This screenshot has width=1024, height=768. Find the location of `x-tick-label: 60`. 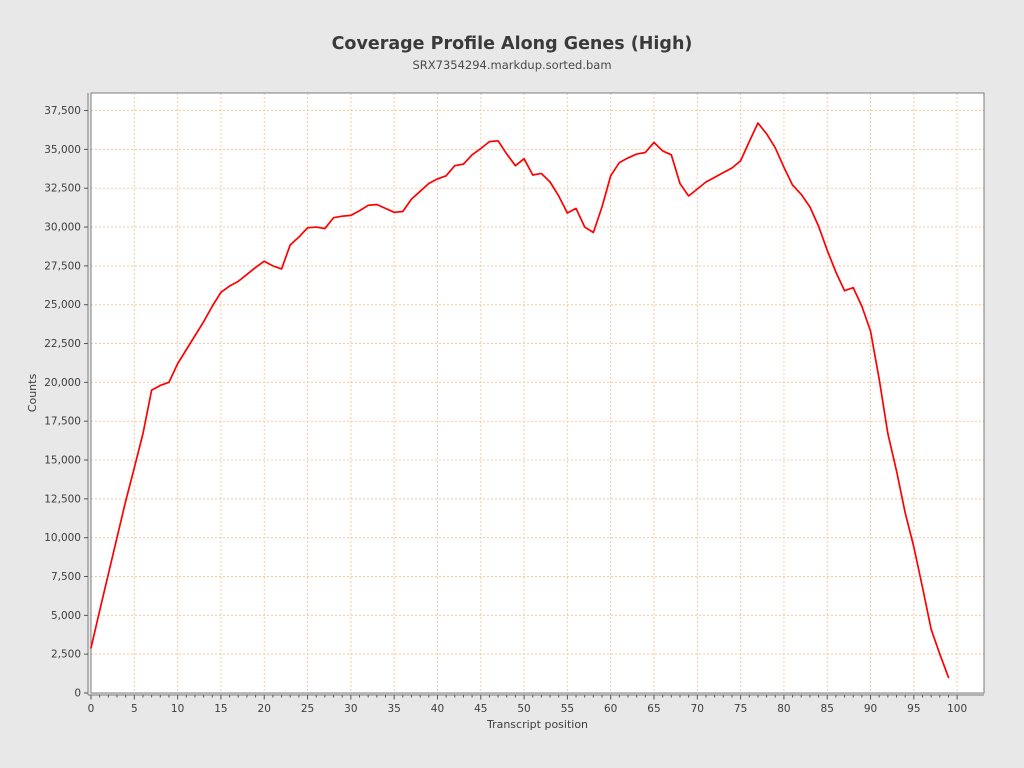

x-tick-label: 60 is located at coordinates (610, 709).